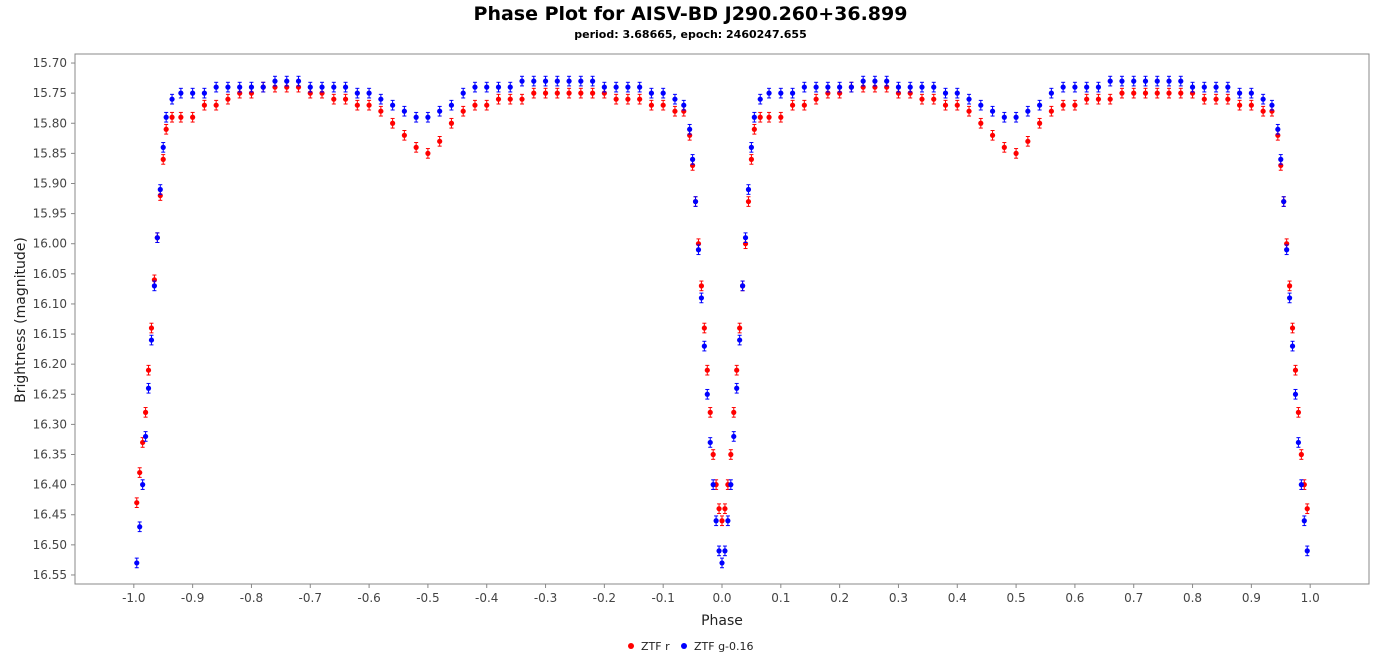 Image resolution: width=1381 pixels, height=658 pixels. What do you see at coordinates (50, 455) in the screenshot?
I see `y-tick-label: 16.35` at bounding box center [50, 455].